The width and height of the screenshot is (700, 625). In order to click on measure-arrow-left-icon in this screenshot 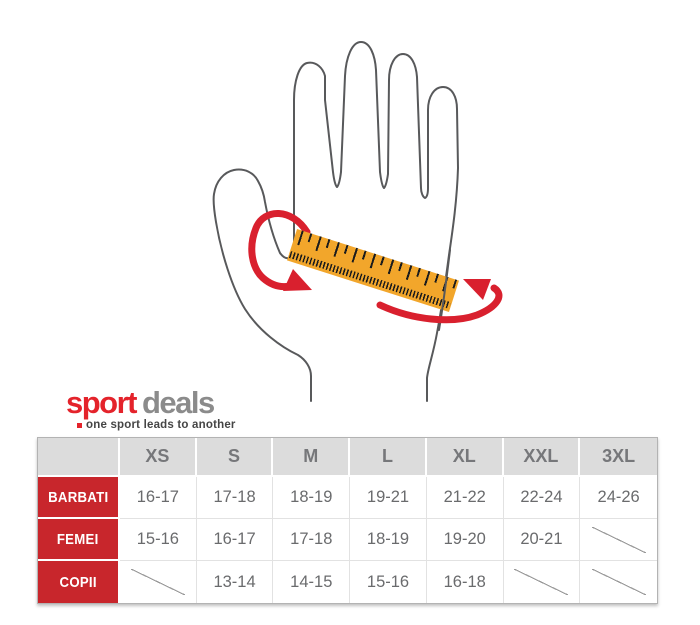, I will do `click(280, 250)`.